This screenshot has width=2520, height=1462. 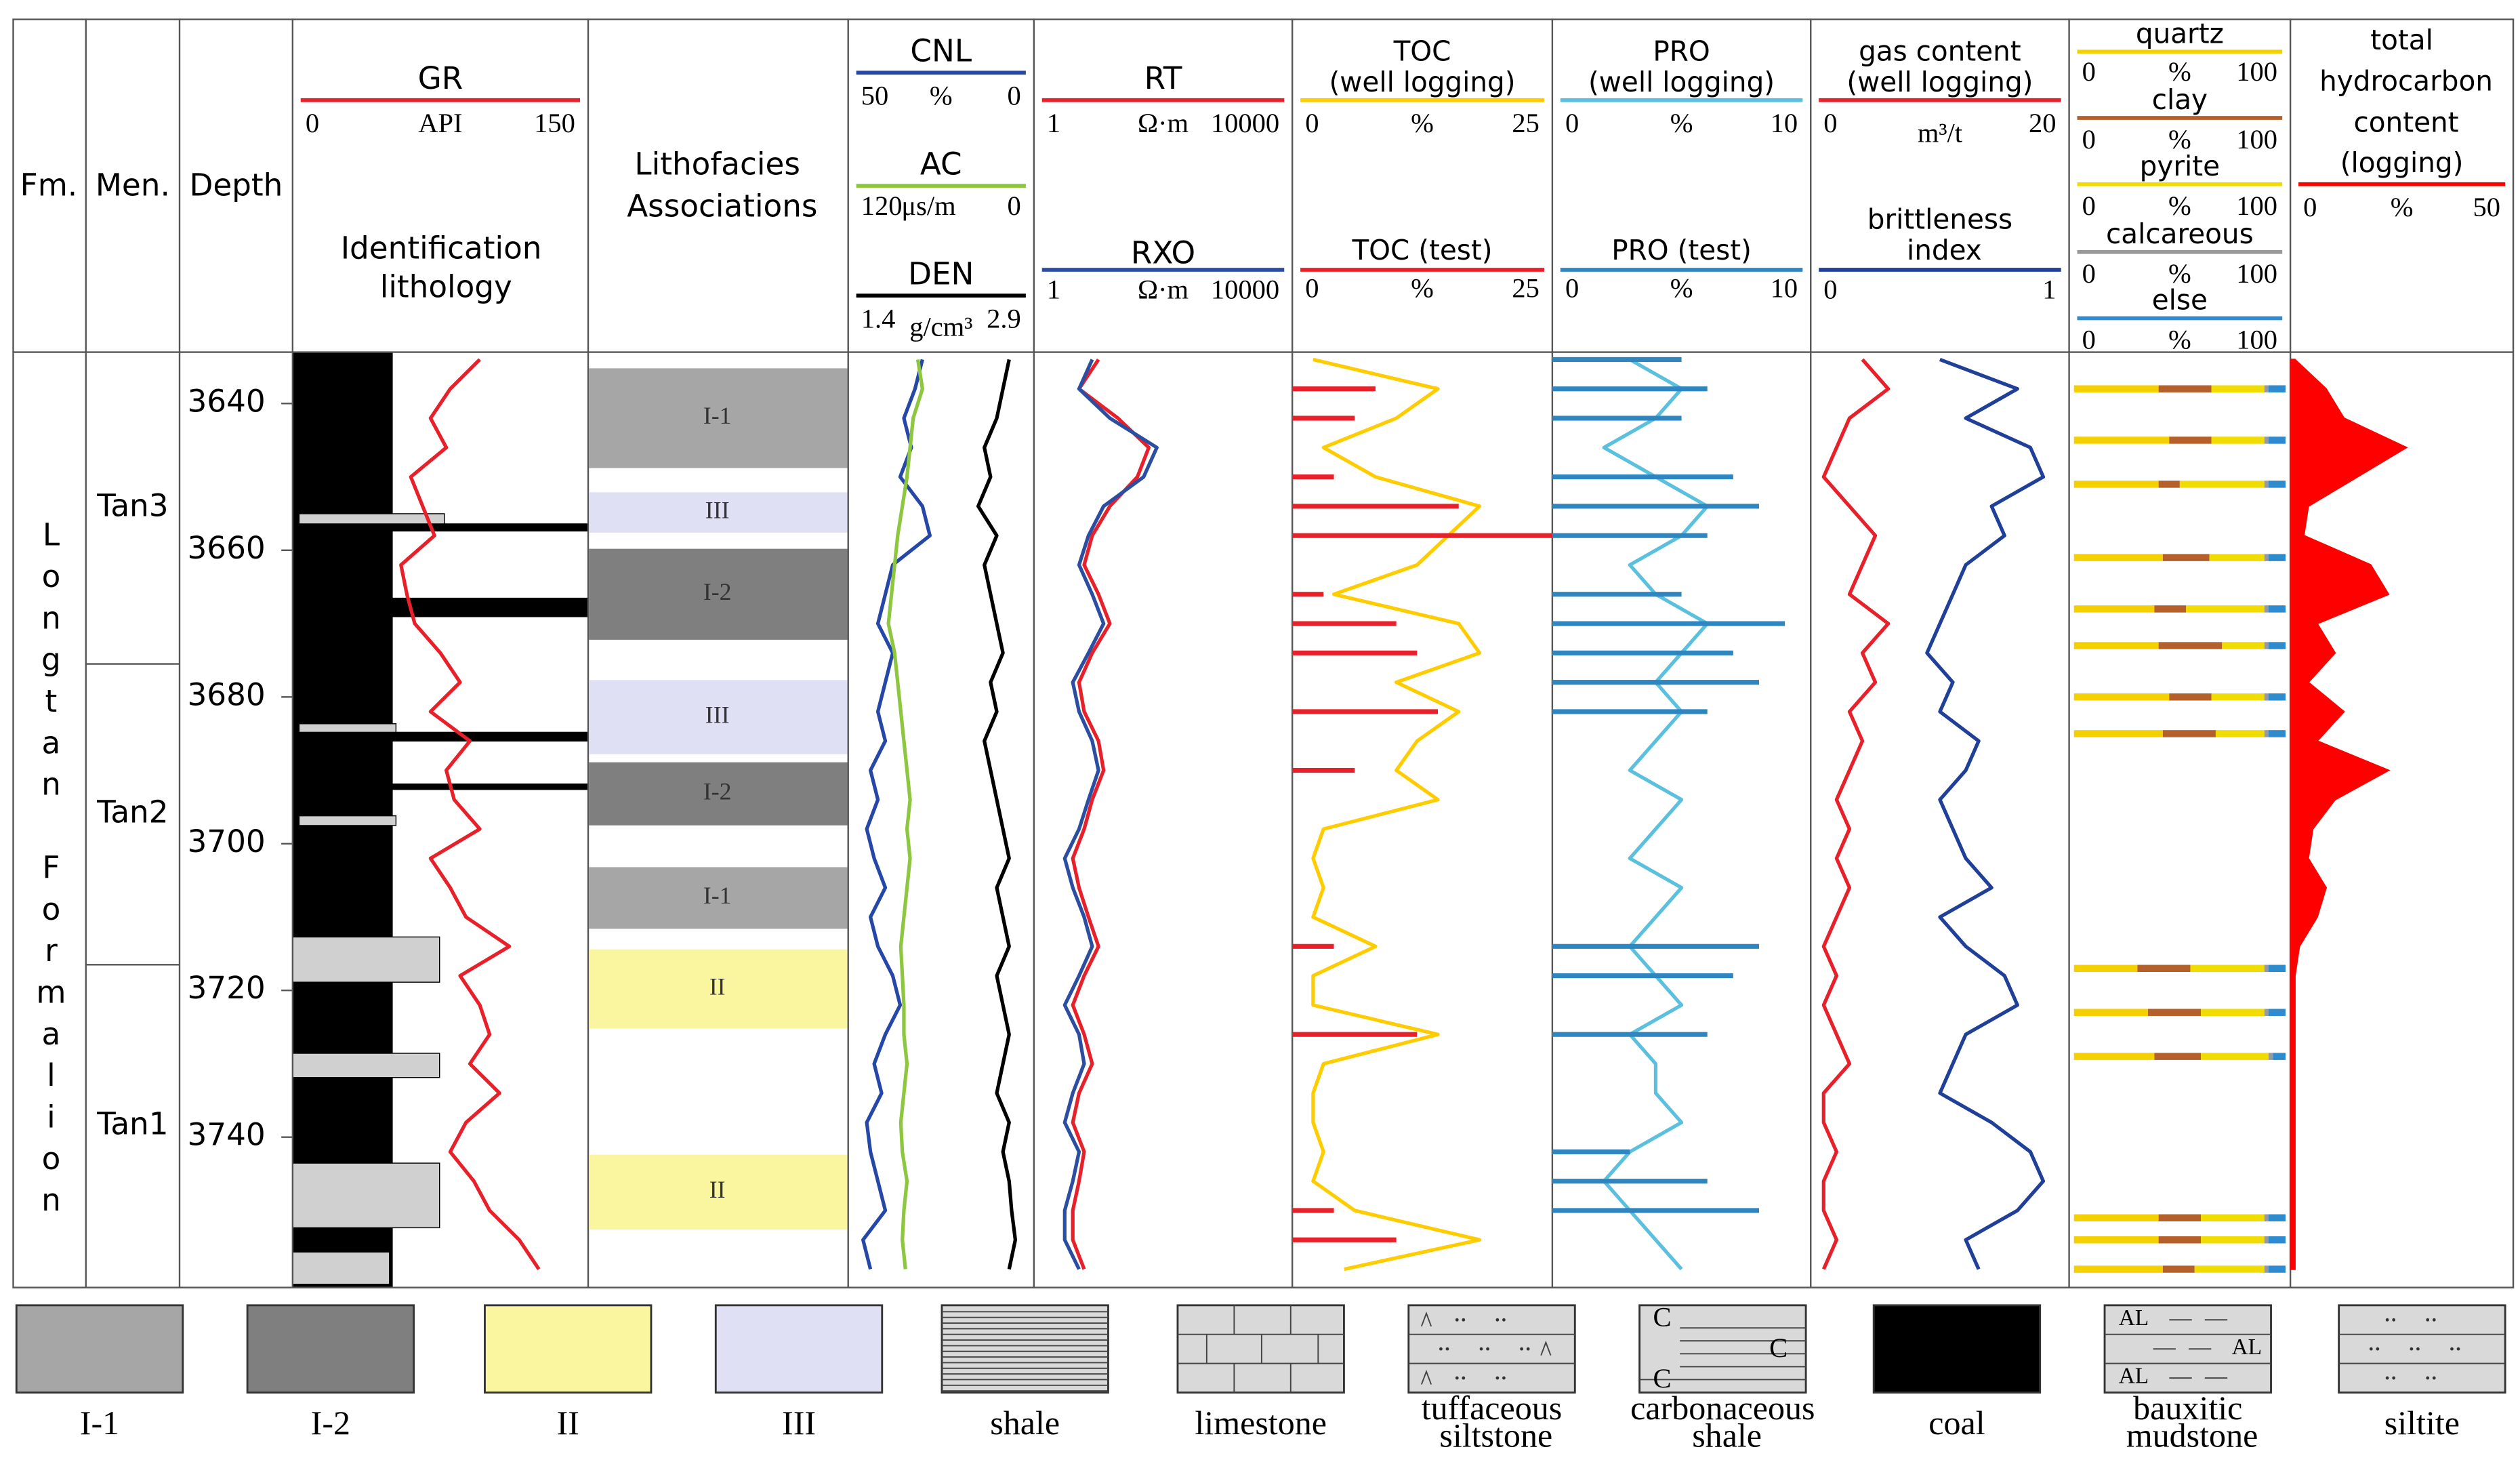 What do you see at coordinates (1682, 82) in the screenshot?
I see `curve-subtitle: (well logging)` at bounding box center [1682, 82].